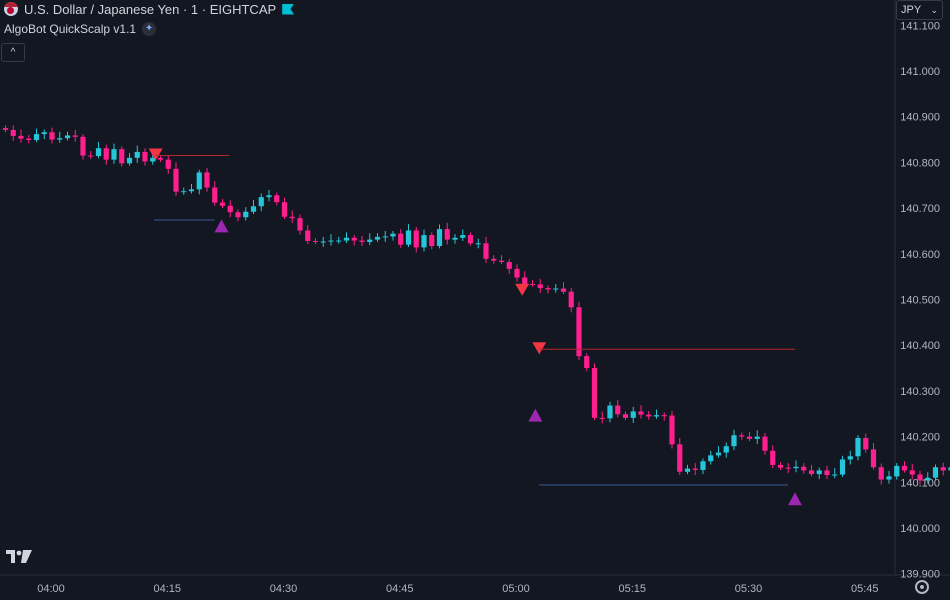  Describe the element at coordinates (911, 10) in the screenshot. I see `currency-value: JPY` at that location.